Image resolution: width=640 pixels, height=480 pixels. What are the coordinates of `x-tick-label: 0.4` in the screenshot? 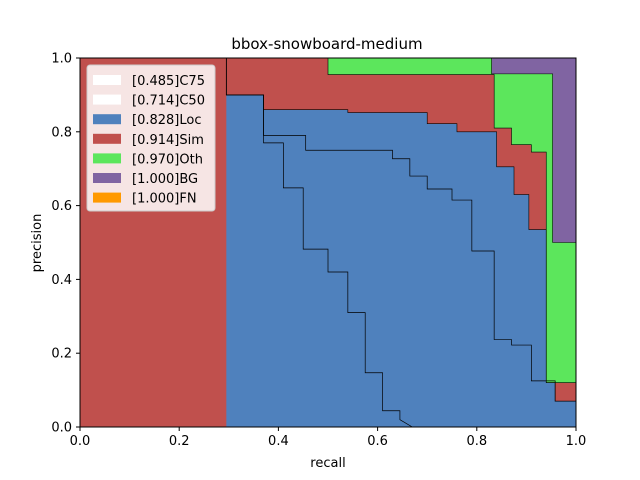 It's located at (278, 441).